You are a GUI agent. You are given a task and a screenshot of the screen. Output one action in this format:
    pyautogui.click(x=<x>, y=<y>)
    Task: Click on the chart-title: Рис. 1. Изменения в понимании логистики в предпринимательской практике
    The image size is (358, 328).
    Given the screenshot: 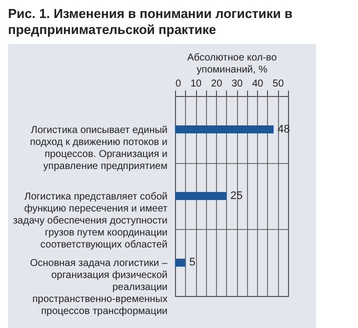 What is the action you would take?
    pyautogui.click(x=150, y=22)
    